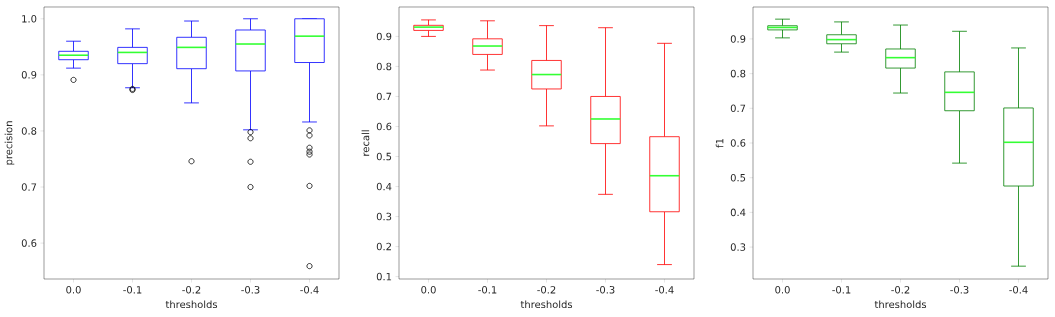  Describe the element at coordinates (384, 276) in the screenshot. I see `y-tick-label: 0.1` at that location.